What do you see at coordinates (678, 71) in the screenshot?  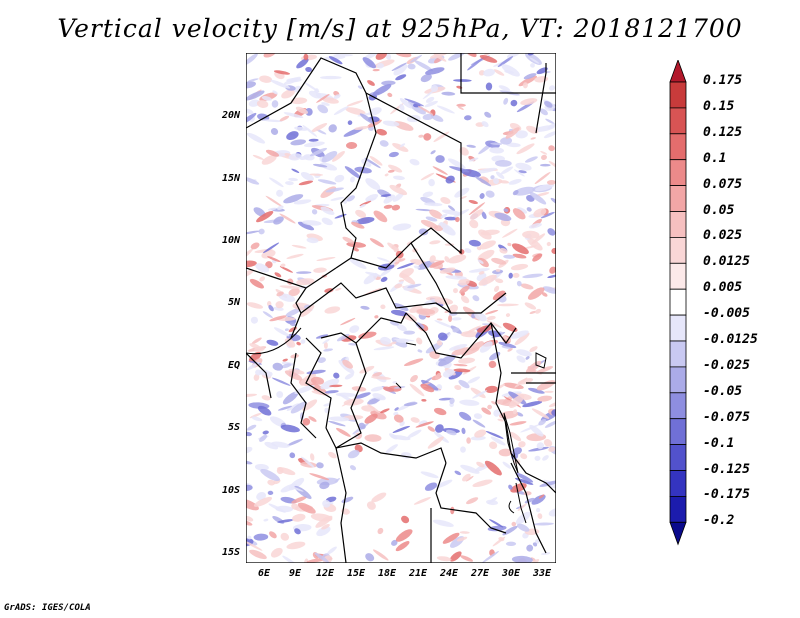 I see `colorbar-arrow-top` at bounding box center [678, 71].